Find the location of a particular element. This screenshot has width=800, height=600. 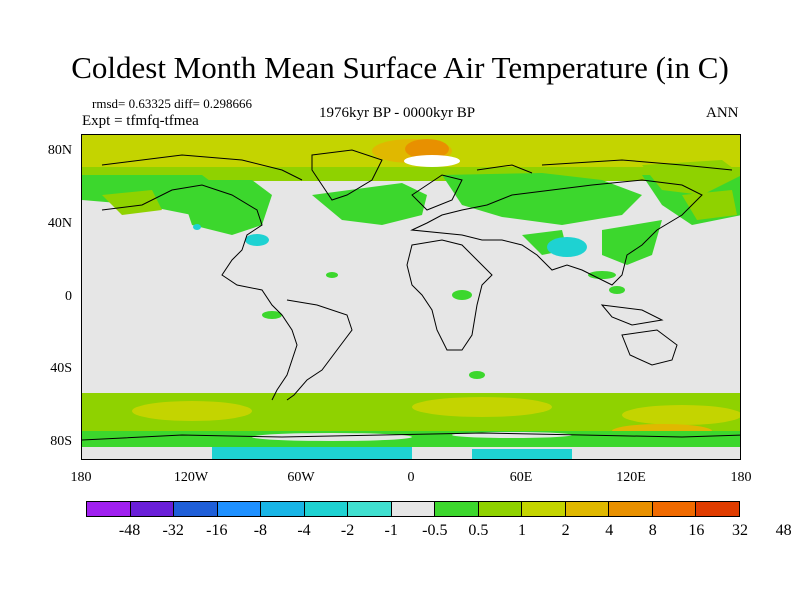

lon-label-180w: 180 is located at coordinates (81, 477).